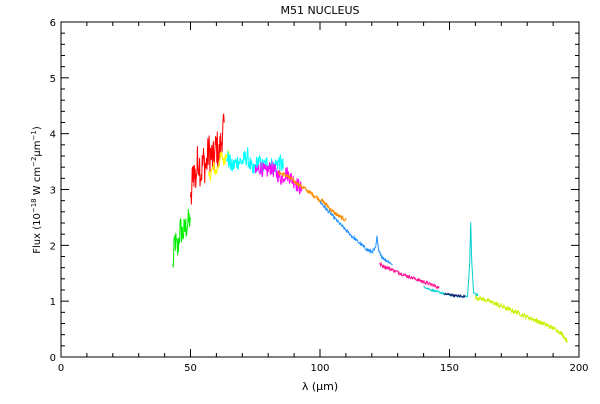  Describe the element at coordinates (34, 205) in the screenshot. I see `y-axis-label-part-b: −18` at that location.